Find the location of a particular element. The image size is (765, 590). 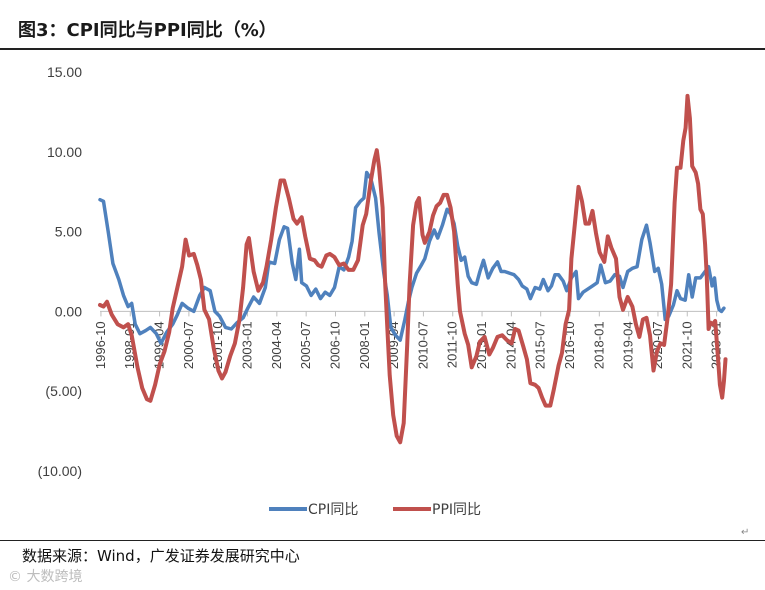

x-tick-label: 2021-10 is located at coordinates (686, 345).